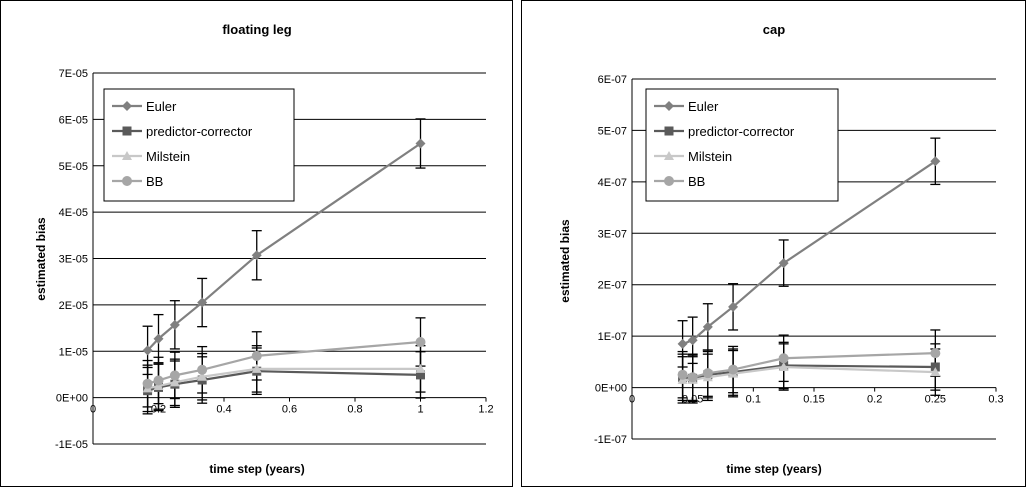 Image resolution: width=1026 pixels, height=489 pixels. I want to click on x-tick-label: 0.3, so click(995, 400).